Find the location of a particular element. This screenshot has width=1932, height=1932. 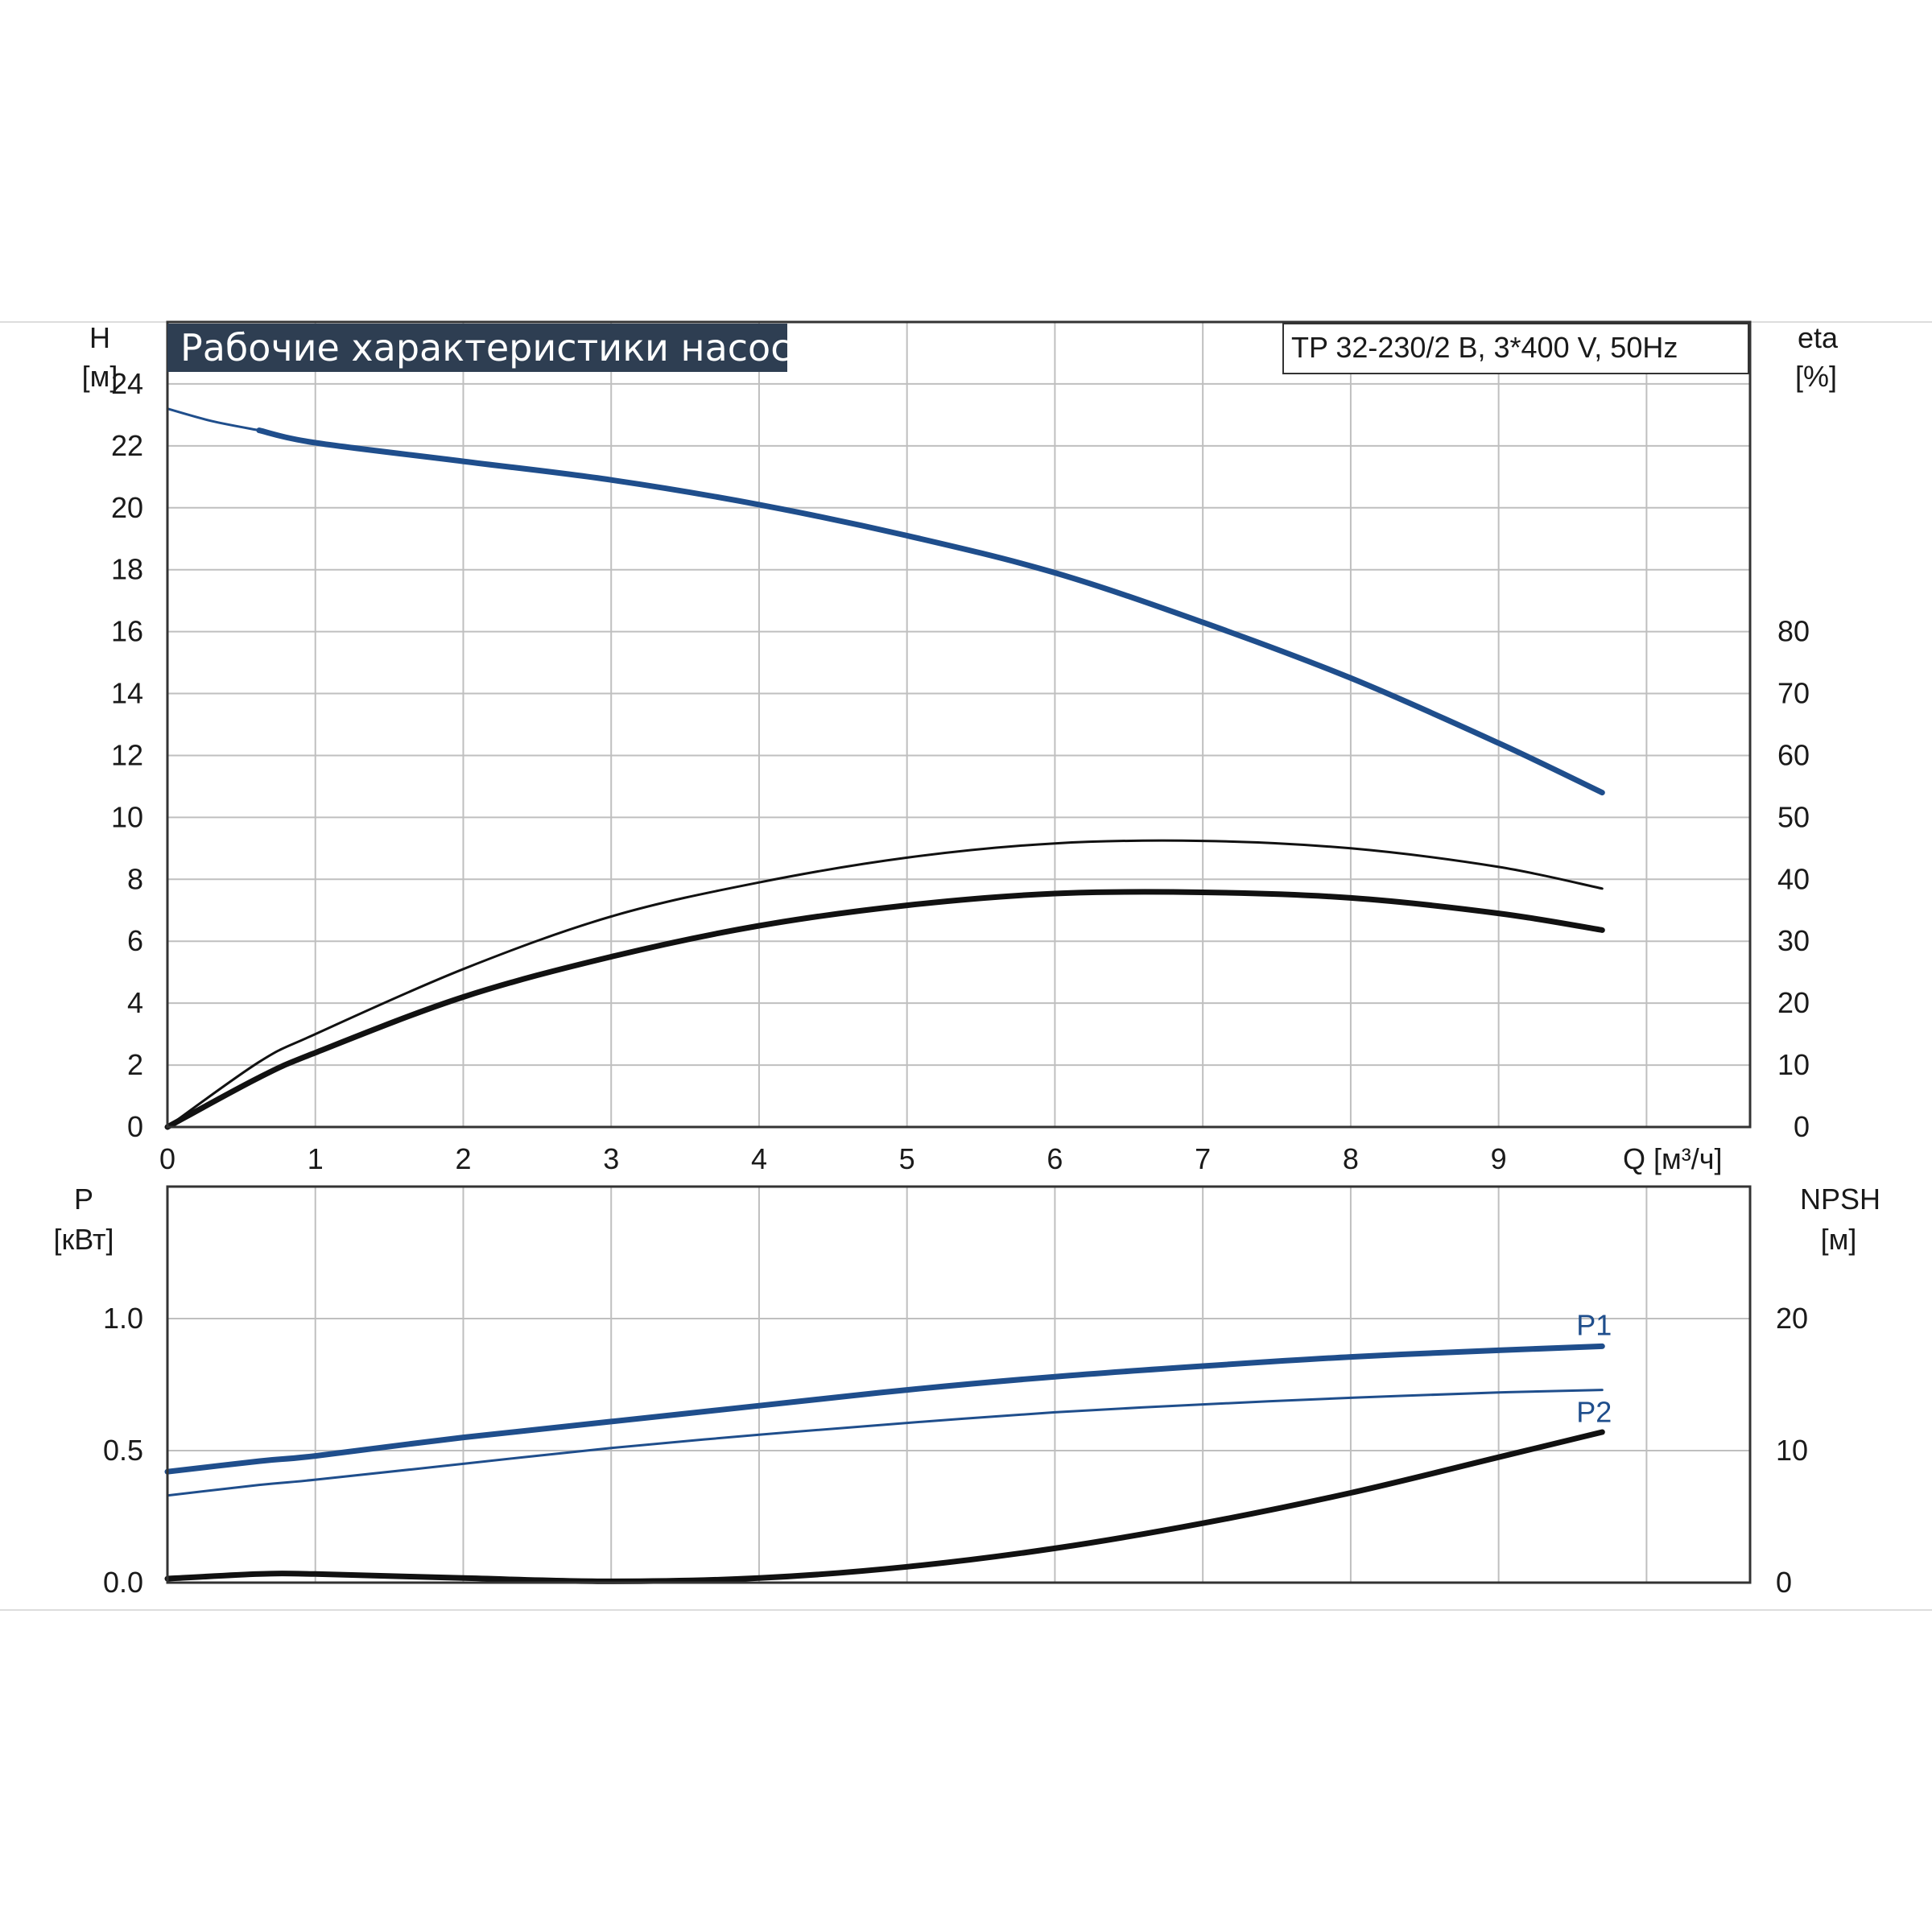

lower-curves is located at coordinates (885, 1463).